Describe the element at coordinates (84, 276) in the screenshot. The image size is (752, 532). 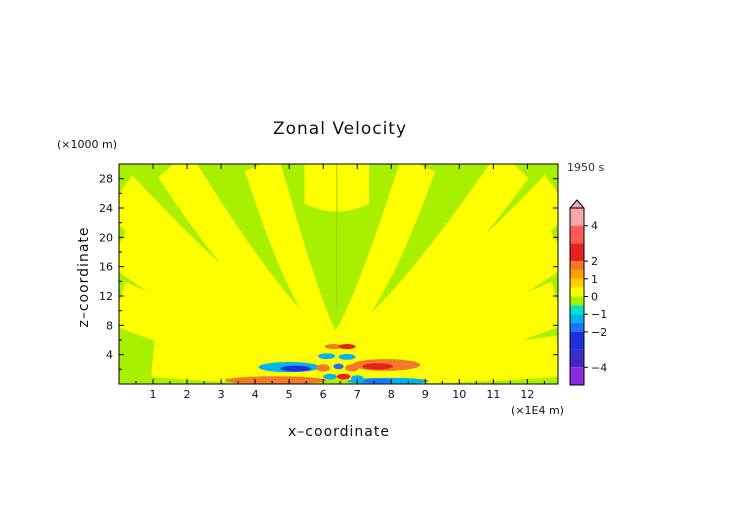
I see `y-axis-label: z–coordinate` at that location.